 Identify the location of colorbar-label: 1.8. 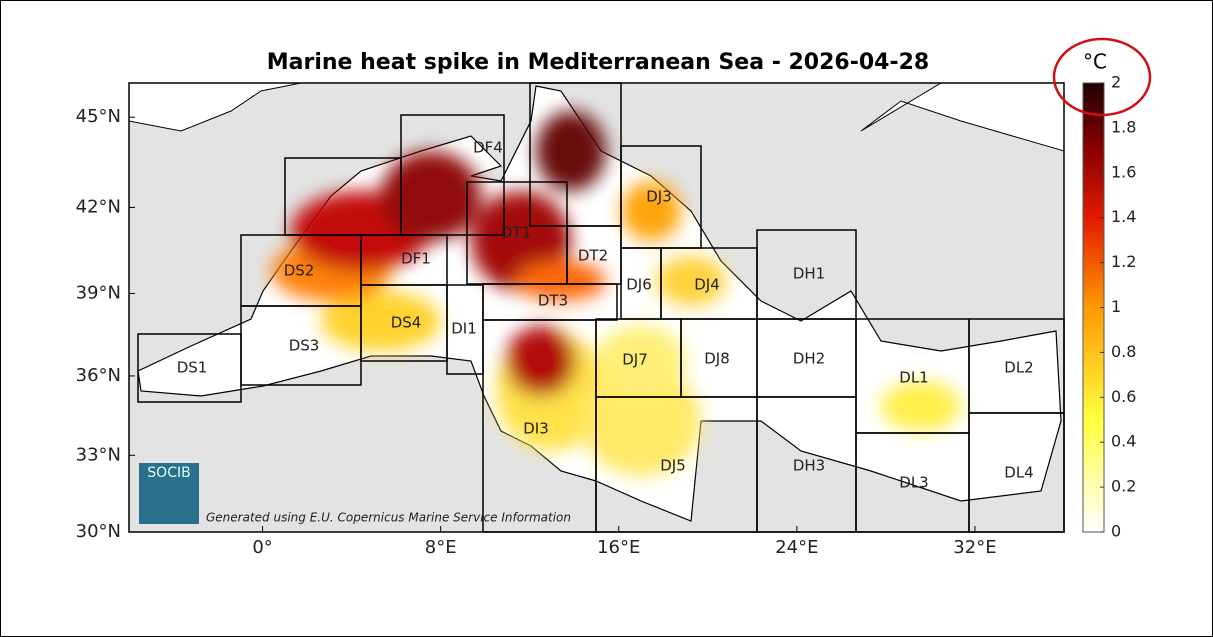
(1123, 126).